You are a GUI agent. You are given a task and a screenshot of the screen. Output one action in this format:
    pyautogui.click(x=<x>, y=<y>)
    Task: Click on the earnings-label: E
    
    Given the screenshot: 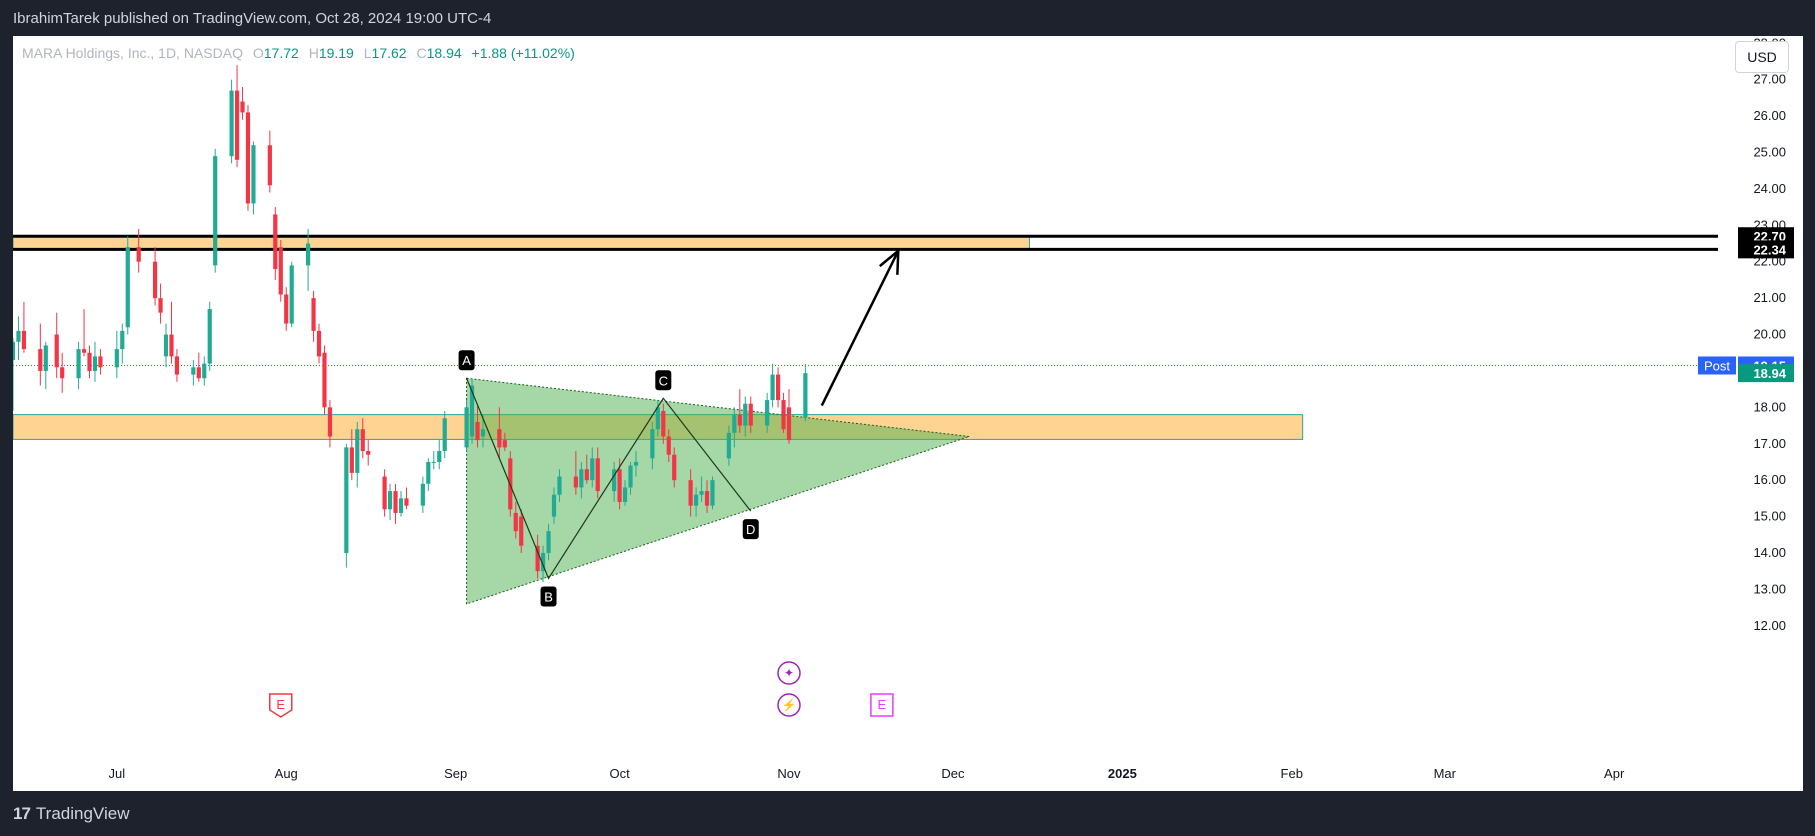 What is the action you would take?
    pyautogui.click(x=280, y=704)
    